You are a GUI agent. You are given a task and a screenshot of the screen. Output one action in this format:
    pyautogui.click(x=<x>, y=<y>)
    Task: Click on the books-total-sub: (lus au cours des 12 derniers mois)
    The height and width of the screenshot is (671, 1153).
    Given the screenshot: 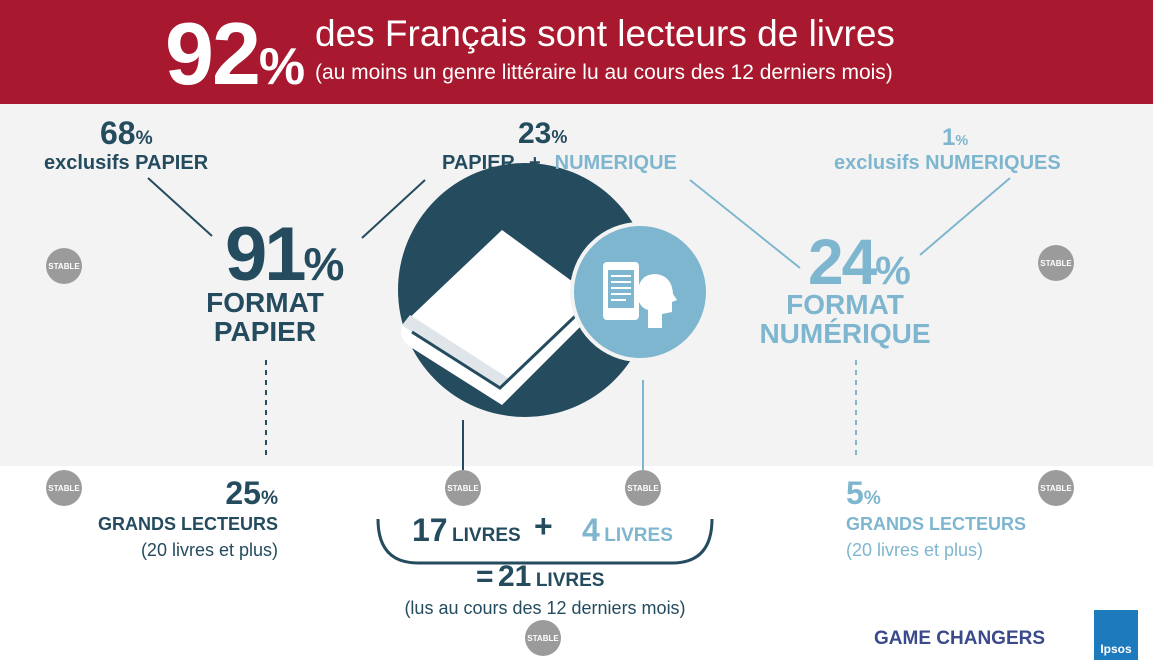 What is the action you would take?
    pyautogui.click(x=545, y=608)
    